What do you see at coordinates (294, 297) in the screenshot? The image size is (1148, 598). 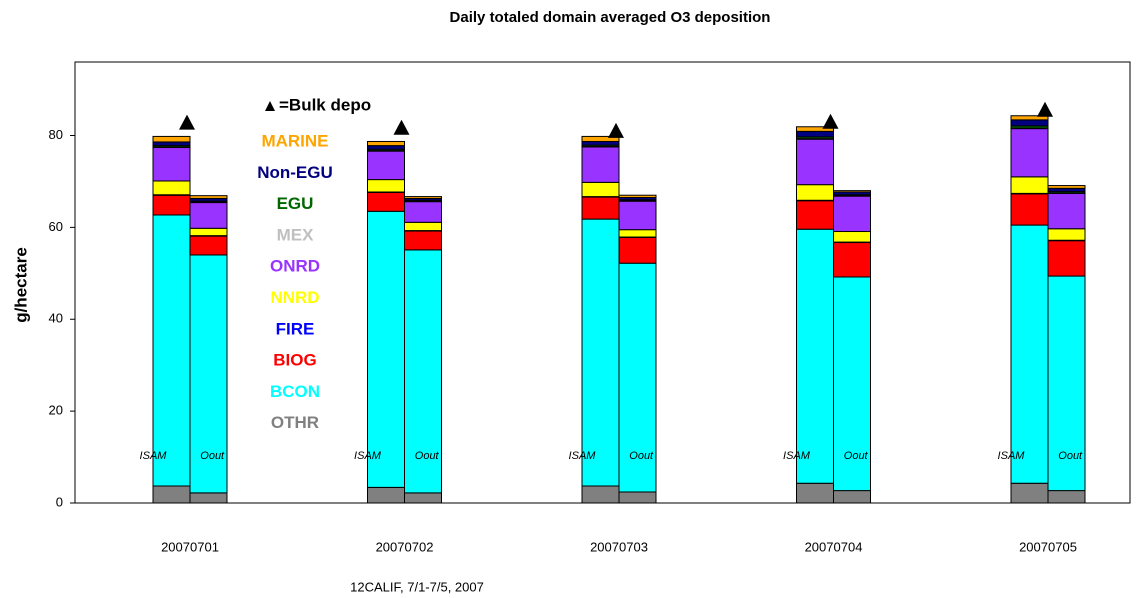 I see `legend-label: NNRD` at bounding box center [294, 297].